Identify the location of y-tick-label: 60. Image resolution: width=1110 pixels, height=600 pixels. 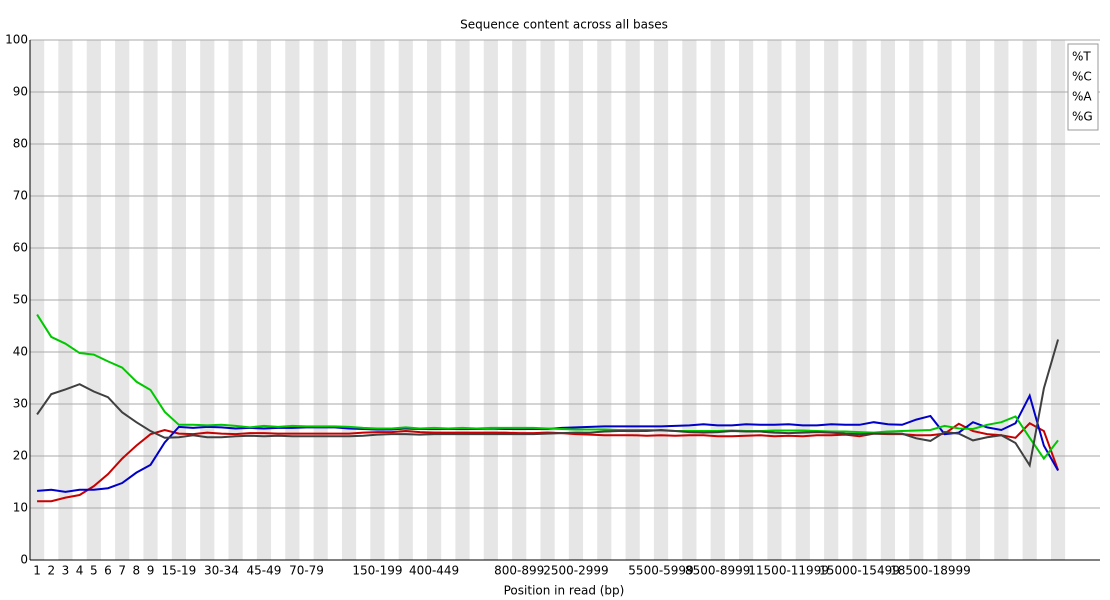
(20, 248).